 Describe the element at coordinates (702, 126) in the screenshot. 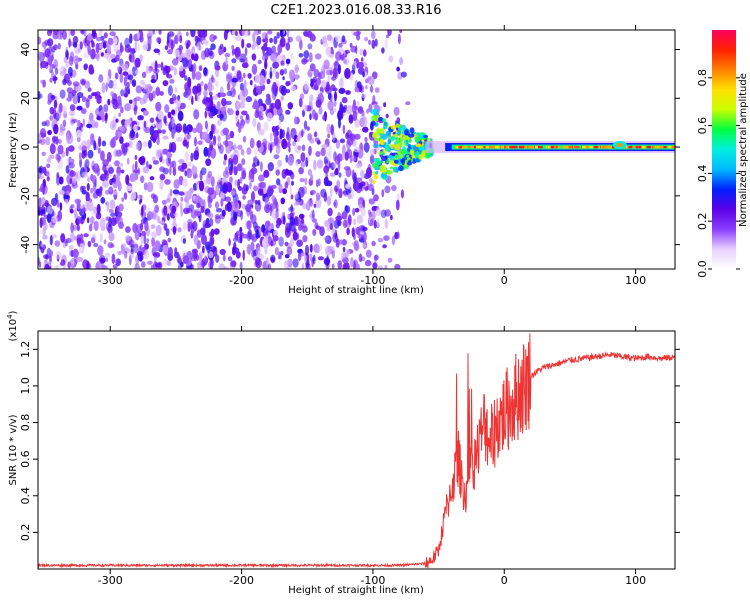

I see `colorbar-tick-label: 0.6` at that location.